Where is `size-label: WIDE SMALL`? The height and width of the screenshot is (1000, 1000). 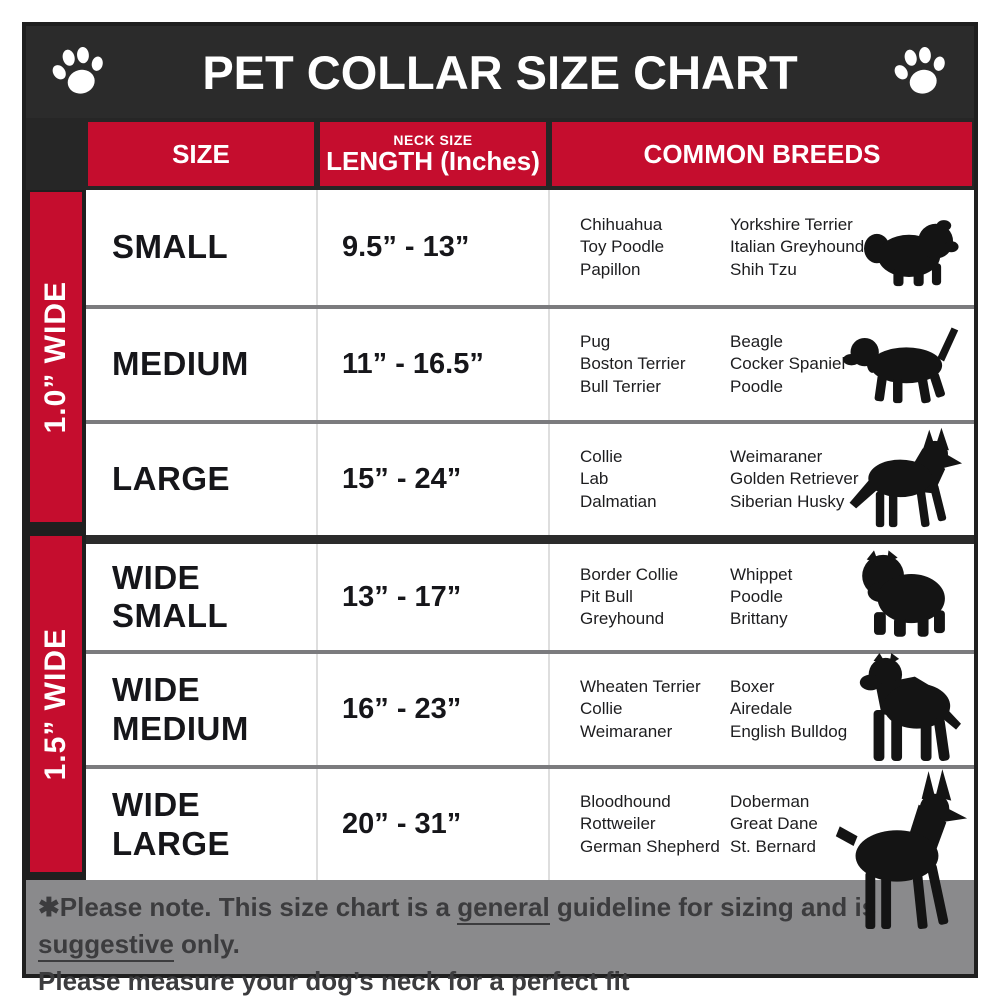 size-label: WIDE SMALL is located at coordinates (170, 596).